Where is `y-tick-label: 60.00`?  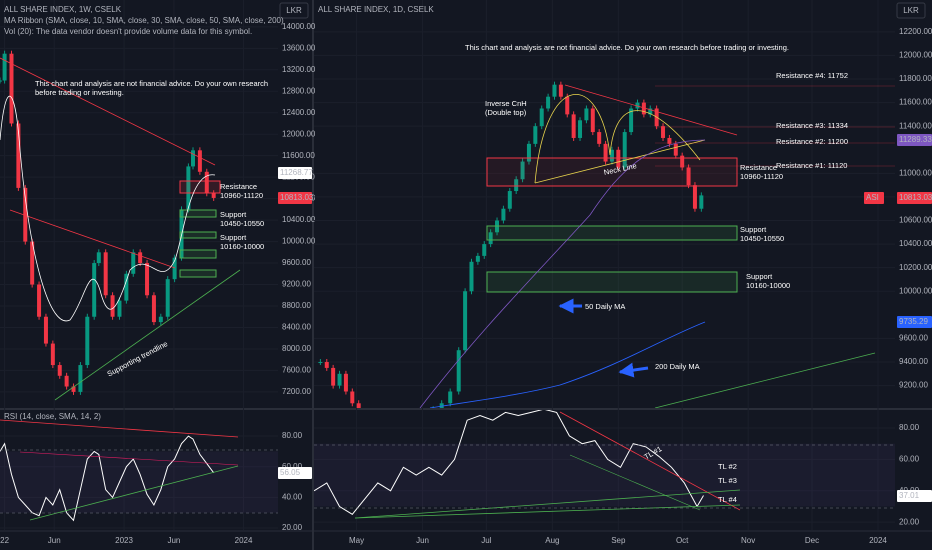 y-tick-label: 60.00 is located at coordinates (292, 466).